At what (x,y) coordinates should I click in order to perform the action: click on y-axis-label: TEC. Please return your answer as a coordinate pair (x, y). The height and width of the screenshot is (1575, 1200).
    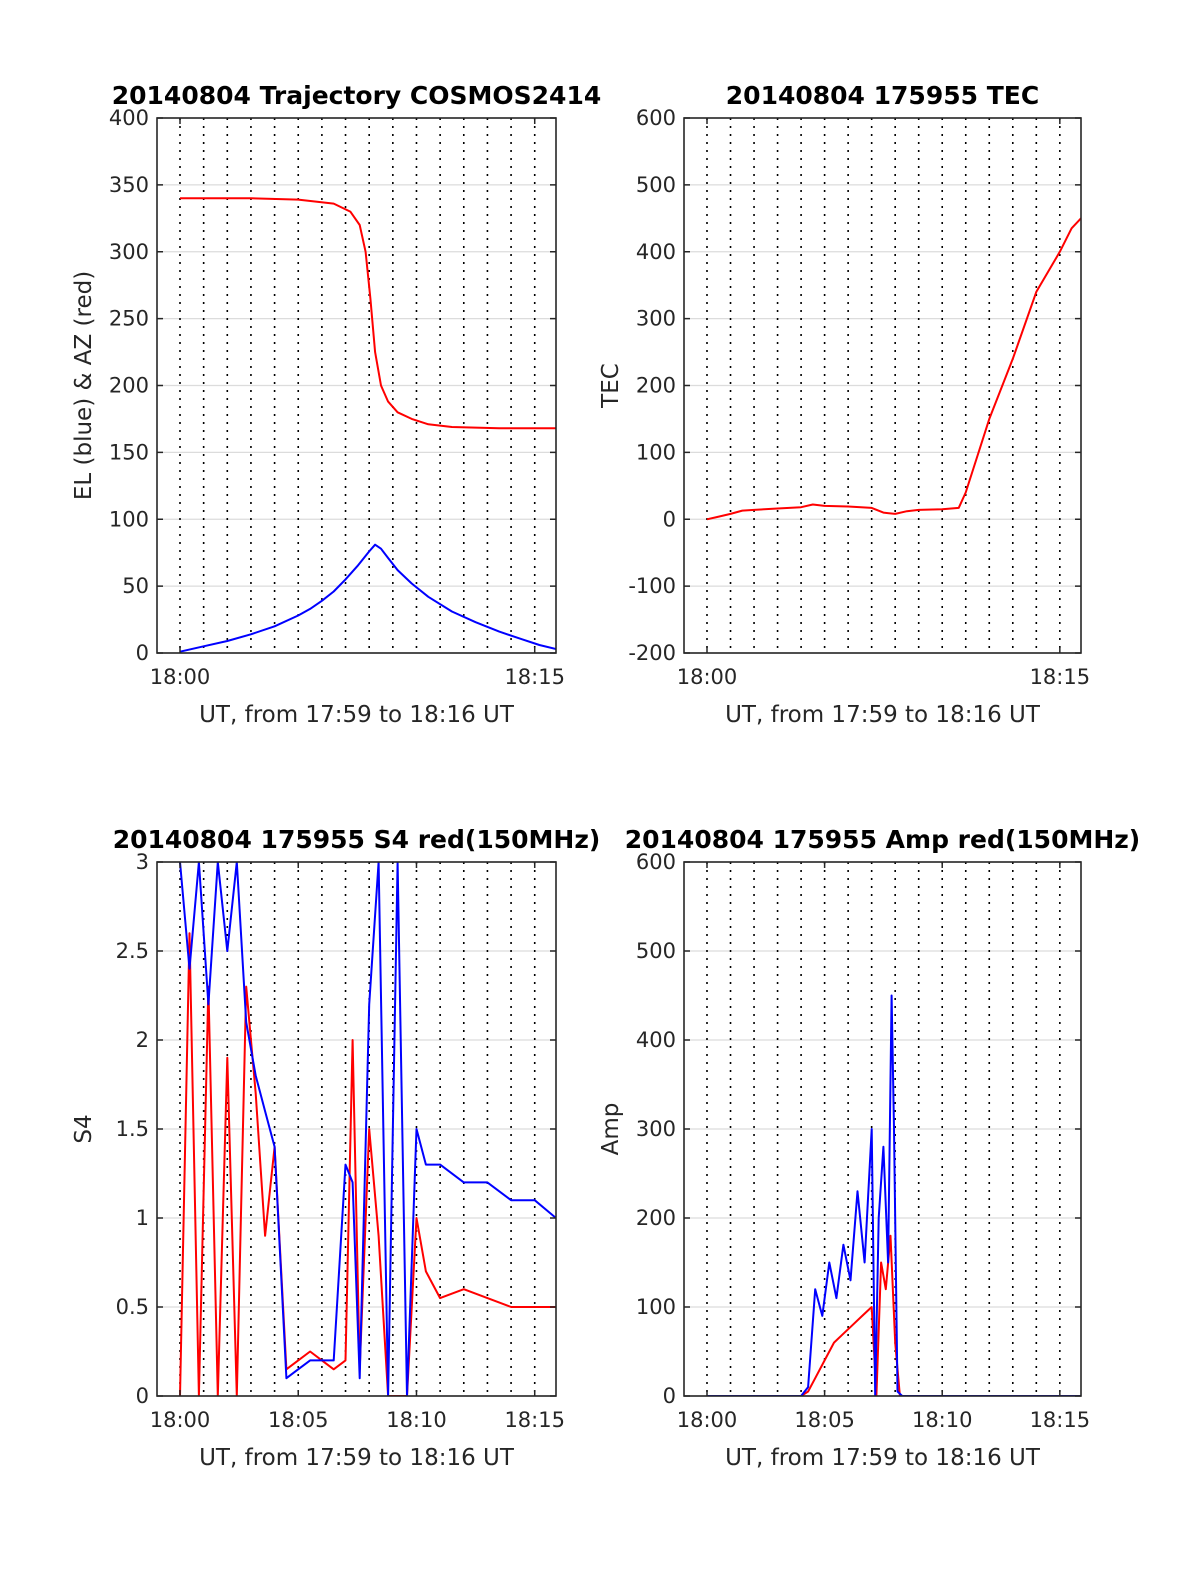
    Looking at the image, I should click on (611, 386).